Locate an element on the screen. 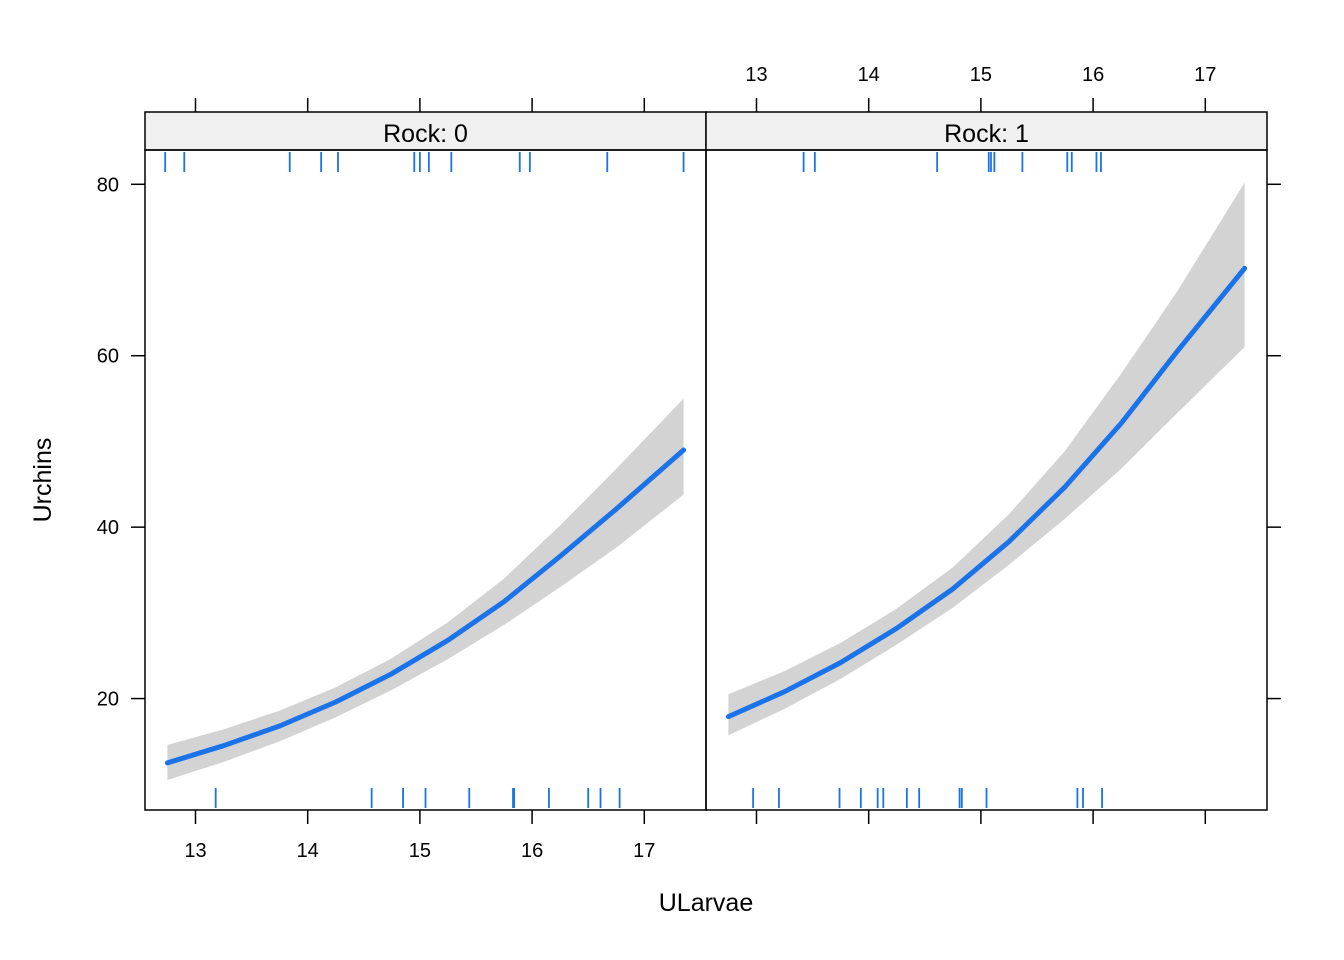  x-tick-label-top: 13 is located at coordinates (756, 75).